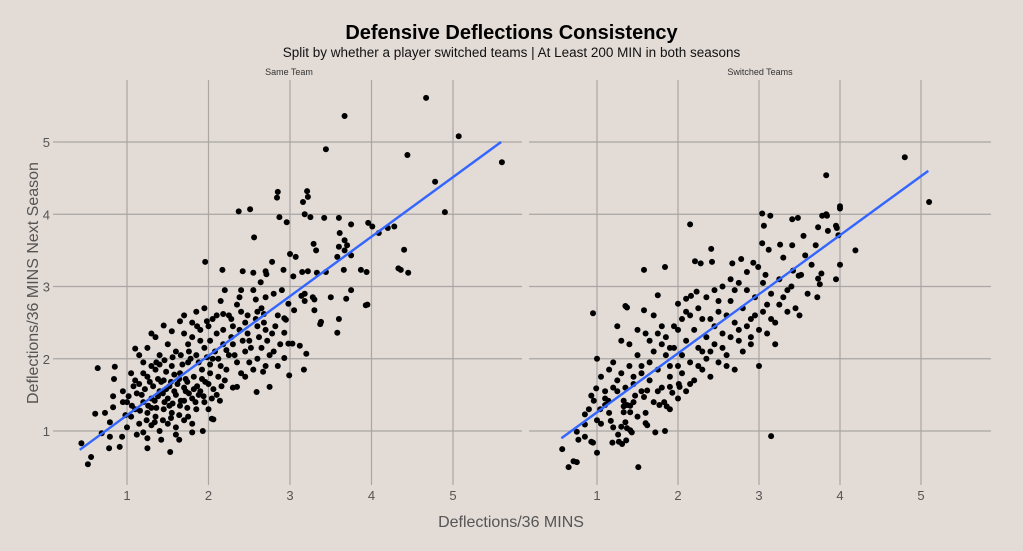  I want to click on y-tick-label: 1, so click(46, 431).